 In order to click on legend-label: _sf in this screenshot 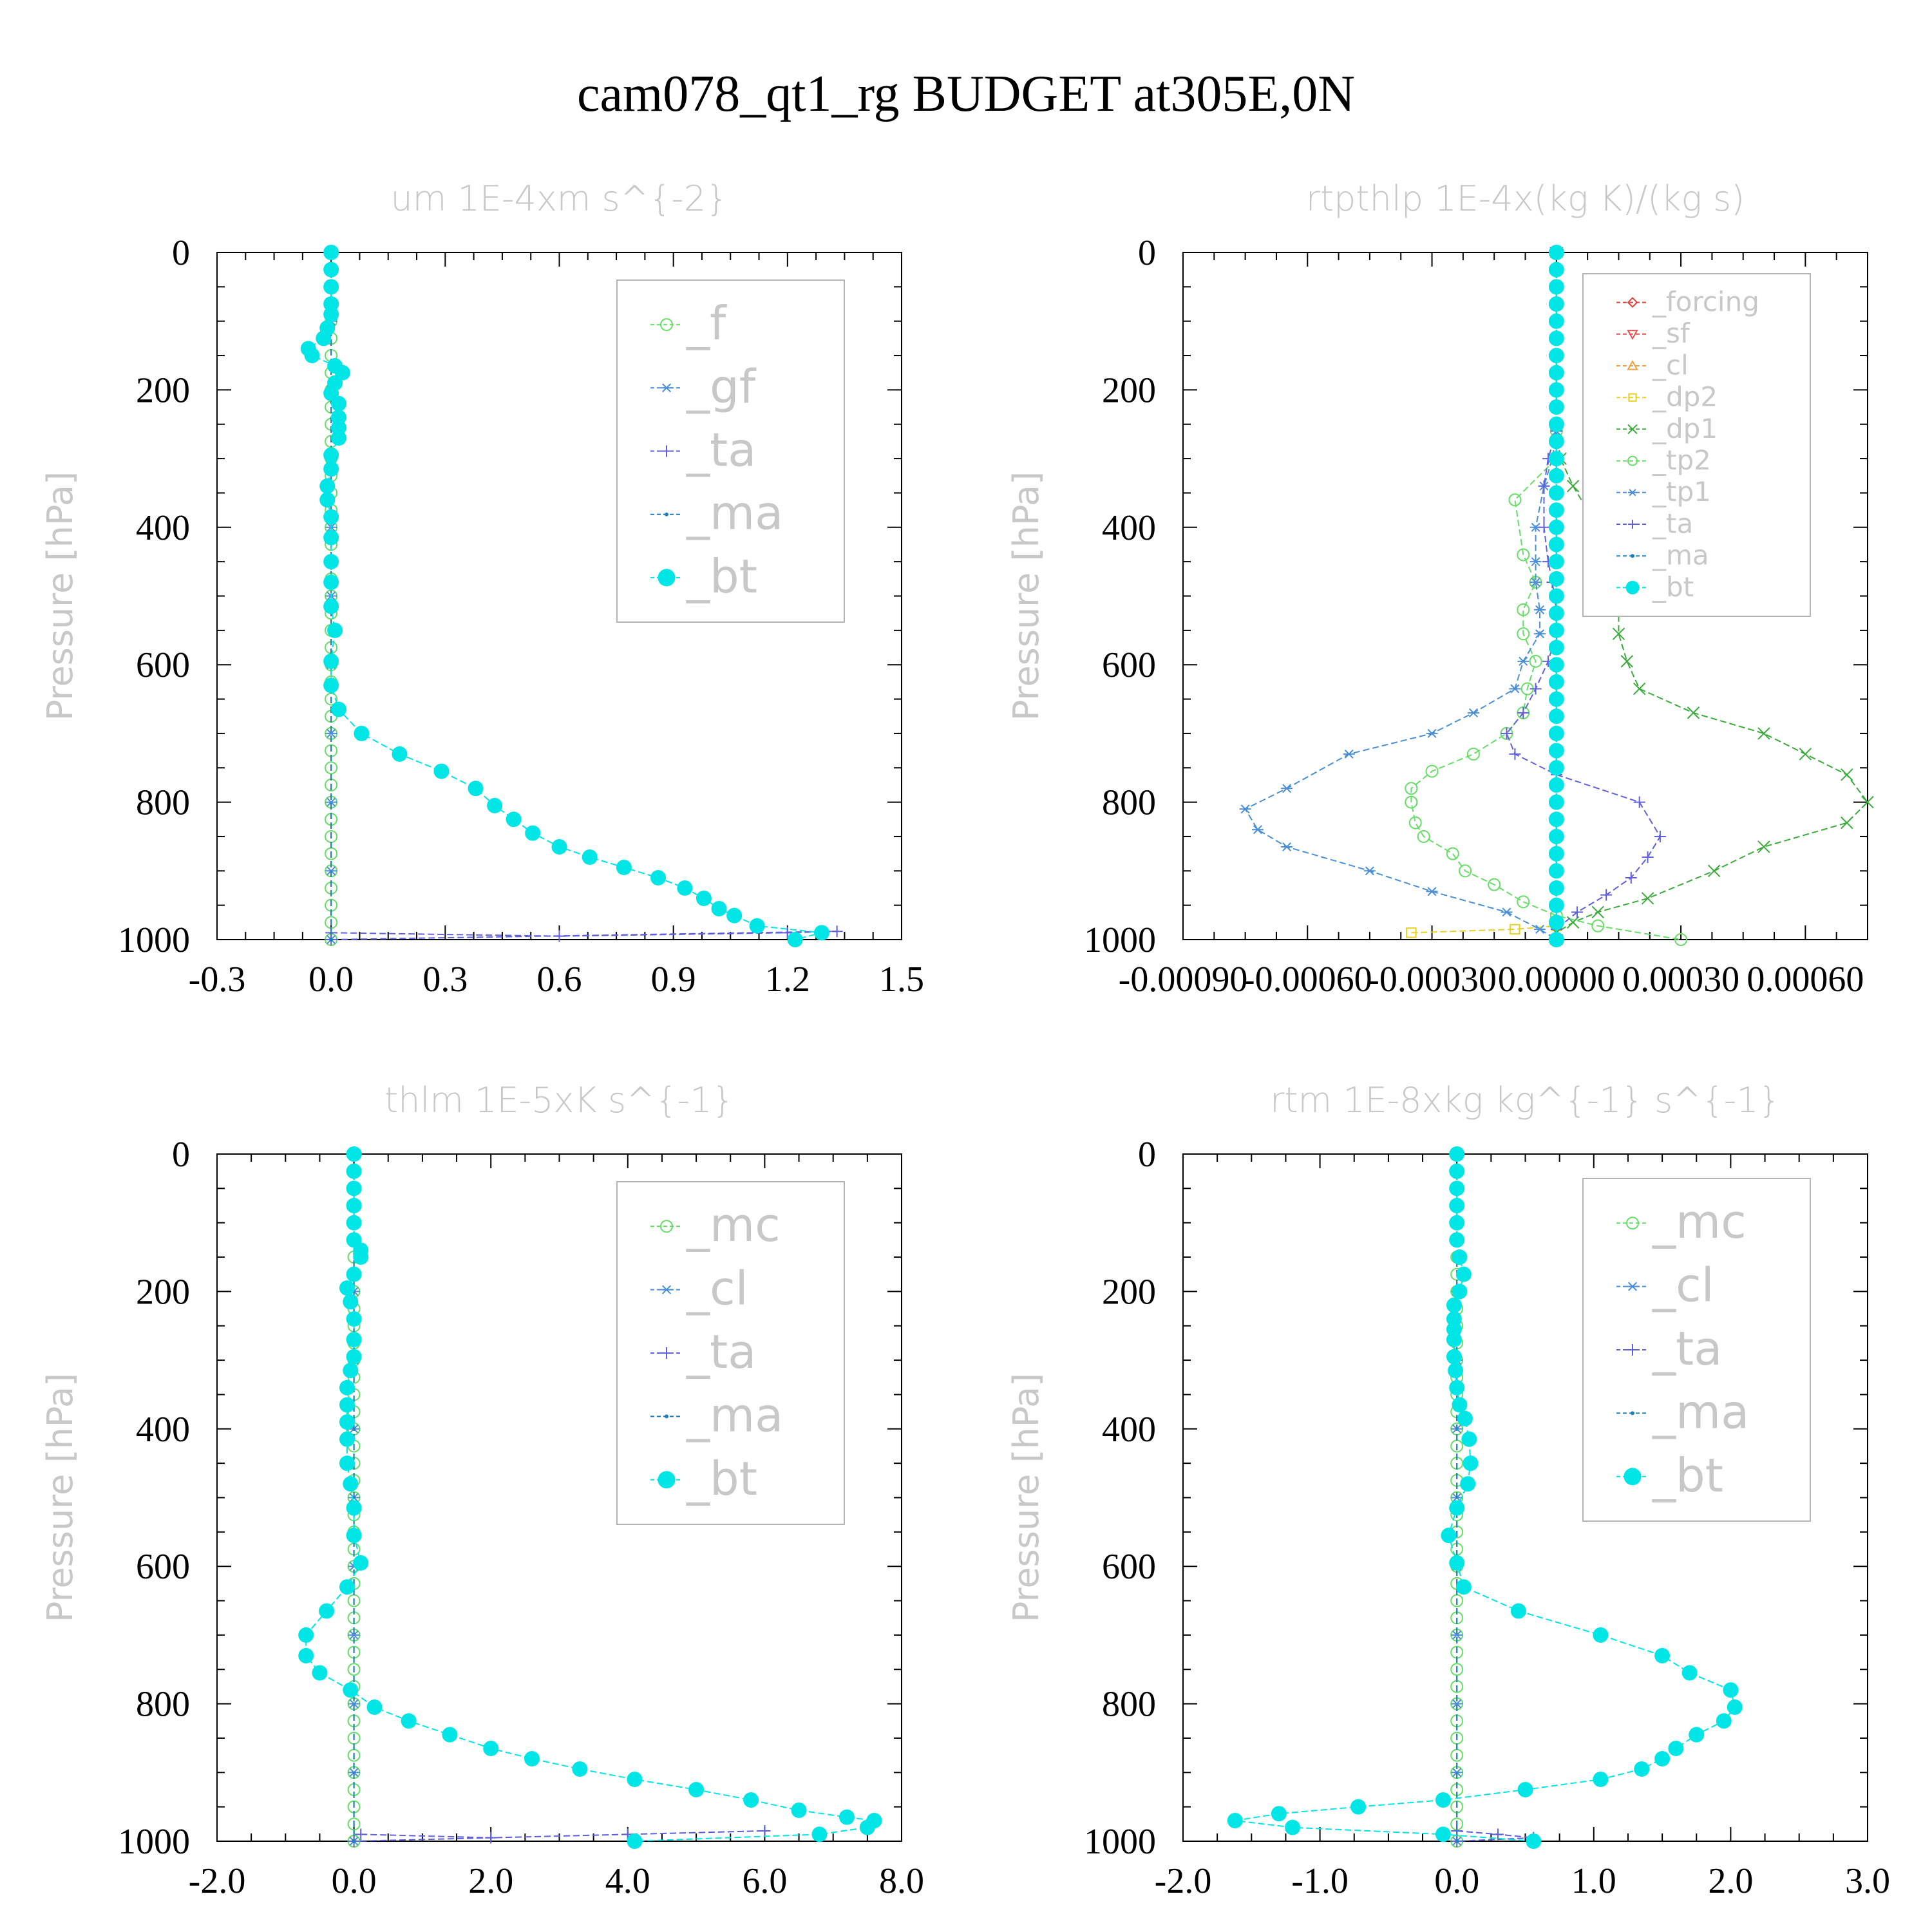, I will do `click(1671, 333)`.